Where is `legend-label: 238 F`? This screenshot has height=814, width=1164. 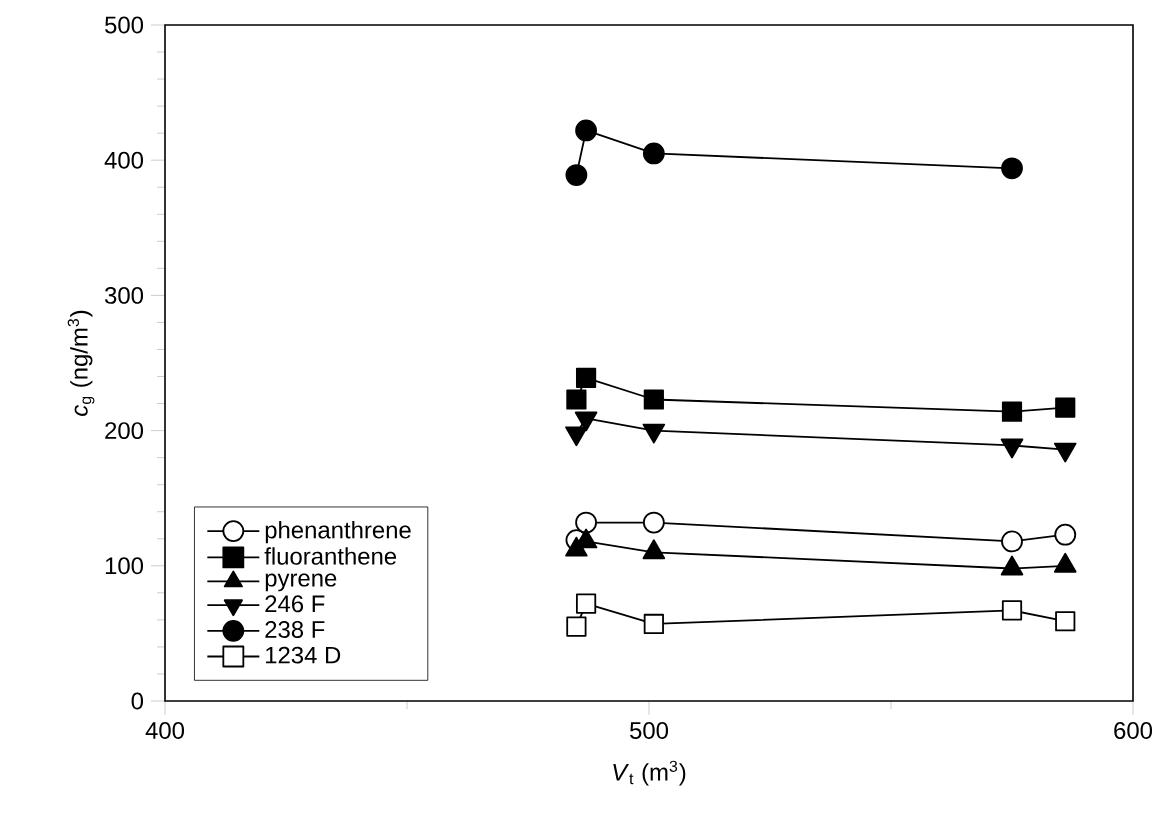 legend-label: 238 F is located at coordinates (295, 629).